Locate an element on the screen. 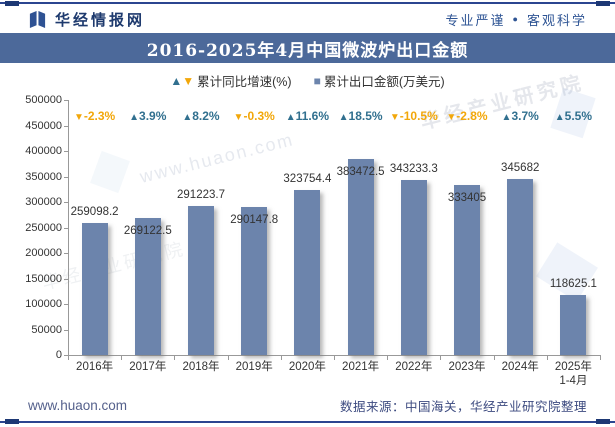  frame-top-line is located at coordinates (307, 3).